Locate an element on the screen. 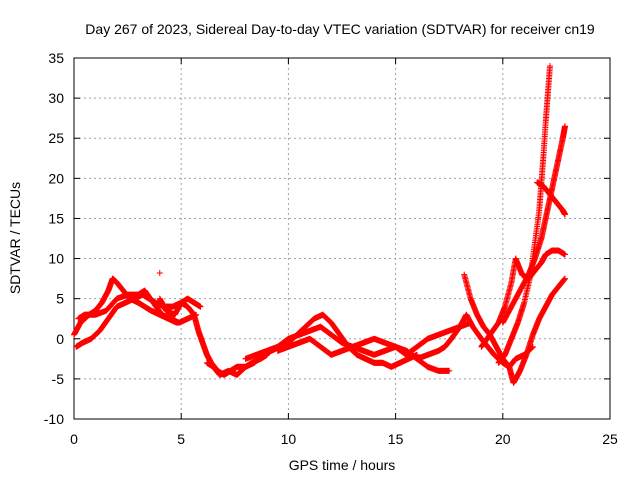 The height and width of the screenshot is (480, 640). y-tick-label: 0 is located at coordinates (60, 339).